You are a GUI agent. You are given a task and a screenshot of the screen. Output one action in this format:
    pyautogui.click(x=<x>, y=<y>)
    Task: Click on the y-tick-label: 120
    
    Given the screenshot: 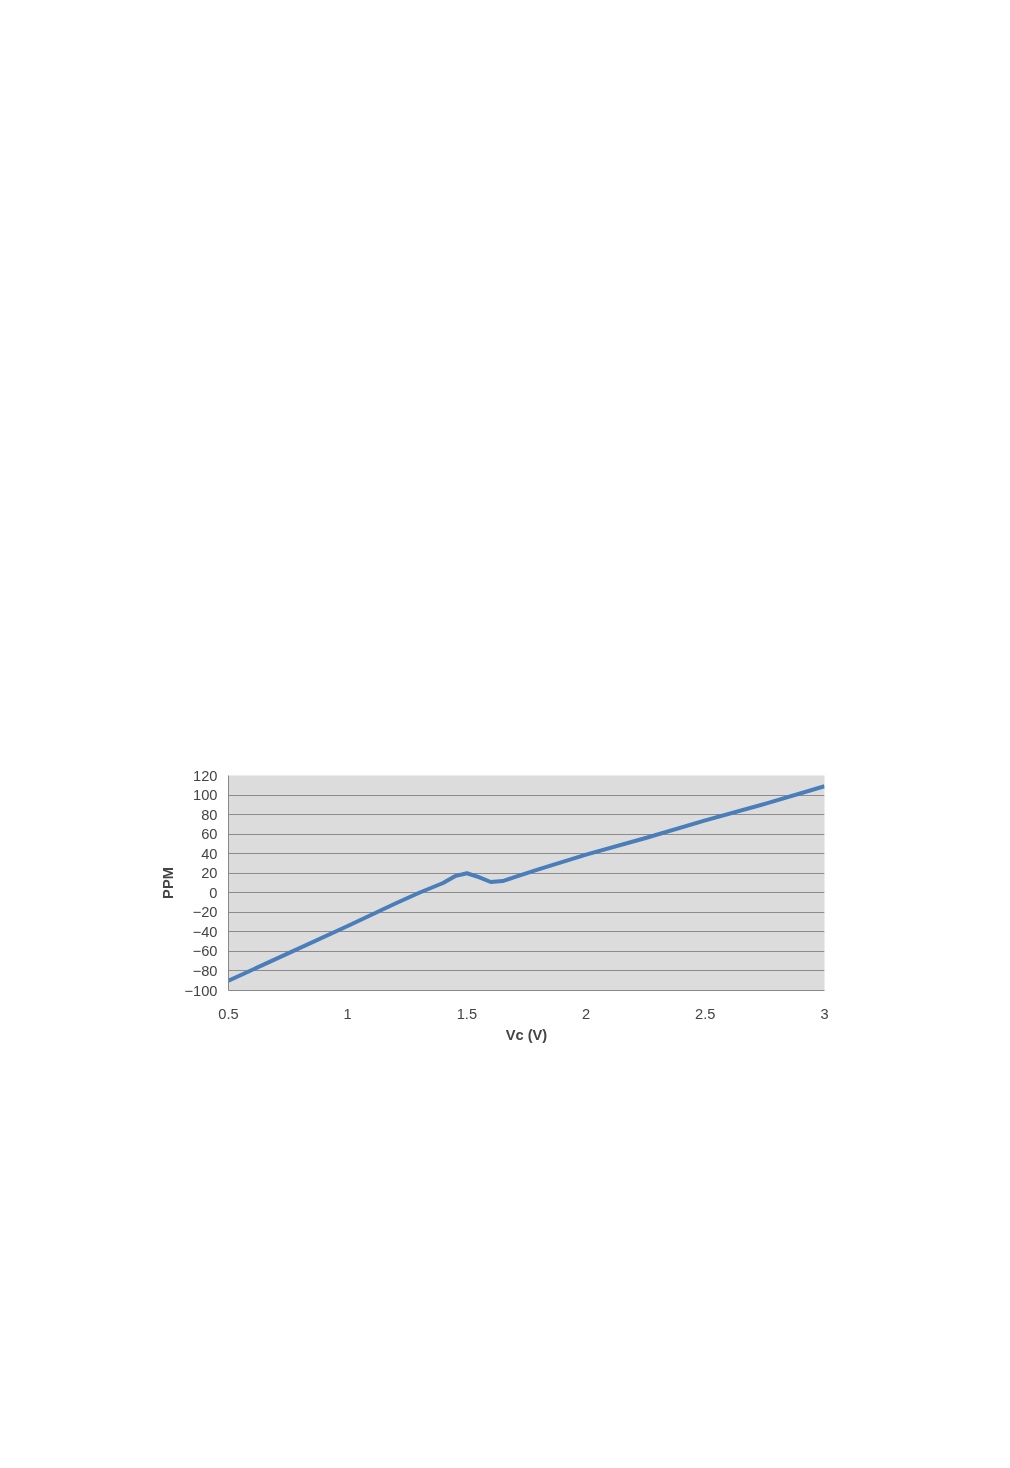 What is the action you would take?
    pyautogui.click(x=205, y=775)
    